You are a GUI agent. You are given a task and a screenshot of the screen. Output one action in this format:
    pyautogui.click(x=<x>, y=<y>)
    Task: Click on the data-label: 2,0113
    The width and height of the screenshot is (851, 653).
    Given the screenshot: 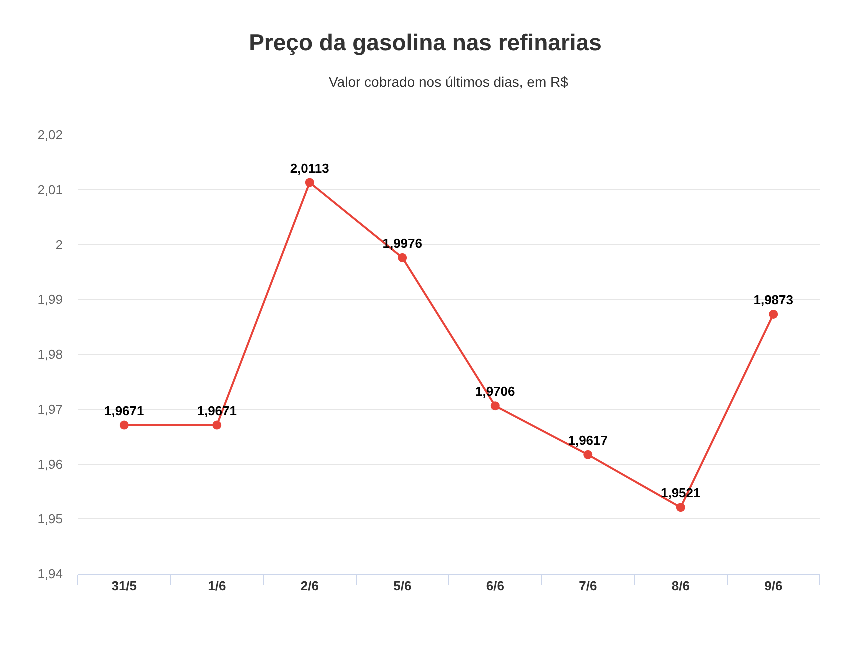 What is the action you would take?
    pyautogui.click(x=310, y=168)
    